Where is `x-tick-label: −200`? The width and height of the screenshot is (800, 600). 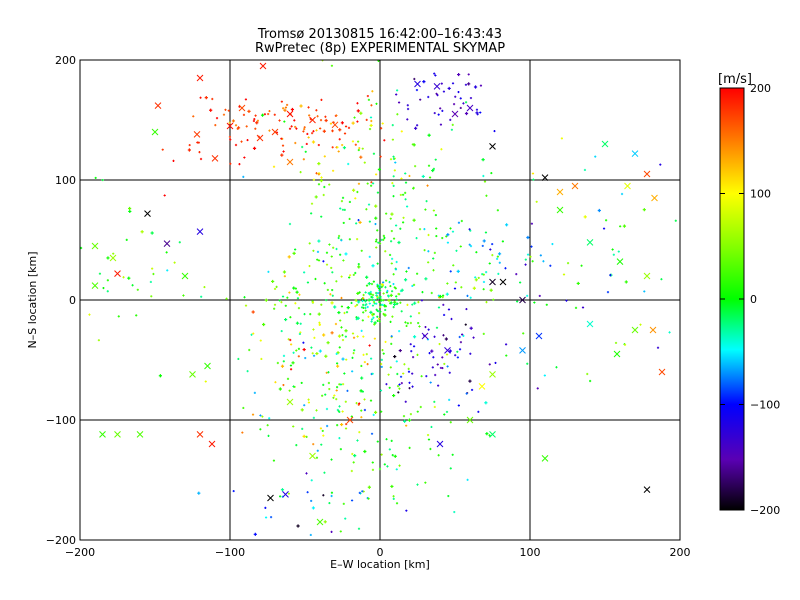
x-tick-label: −200 is located at coordinates (80, 552).